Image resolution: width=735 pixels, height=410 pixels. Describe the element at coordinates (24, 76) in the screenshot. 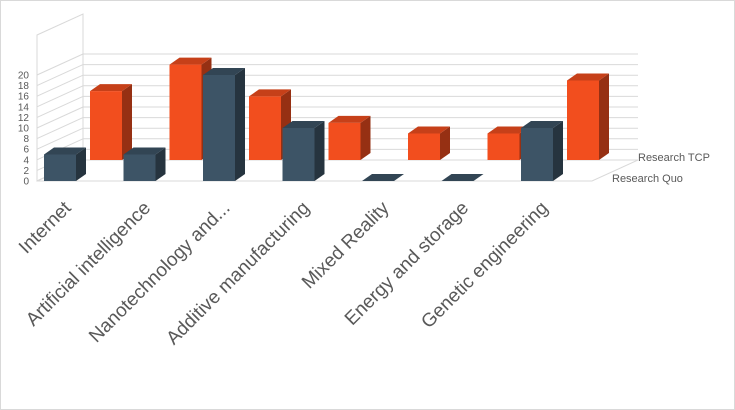

I see `y-tick-label: 20` at that location.